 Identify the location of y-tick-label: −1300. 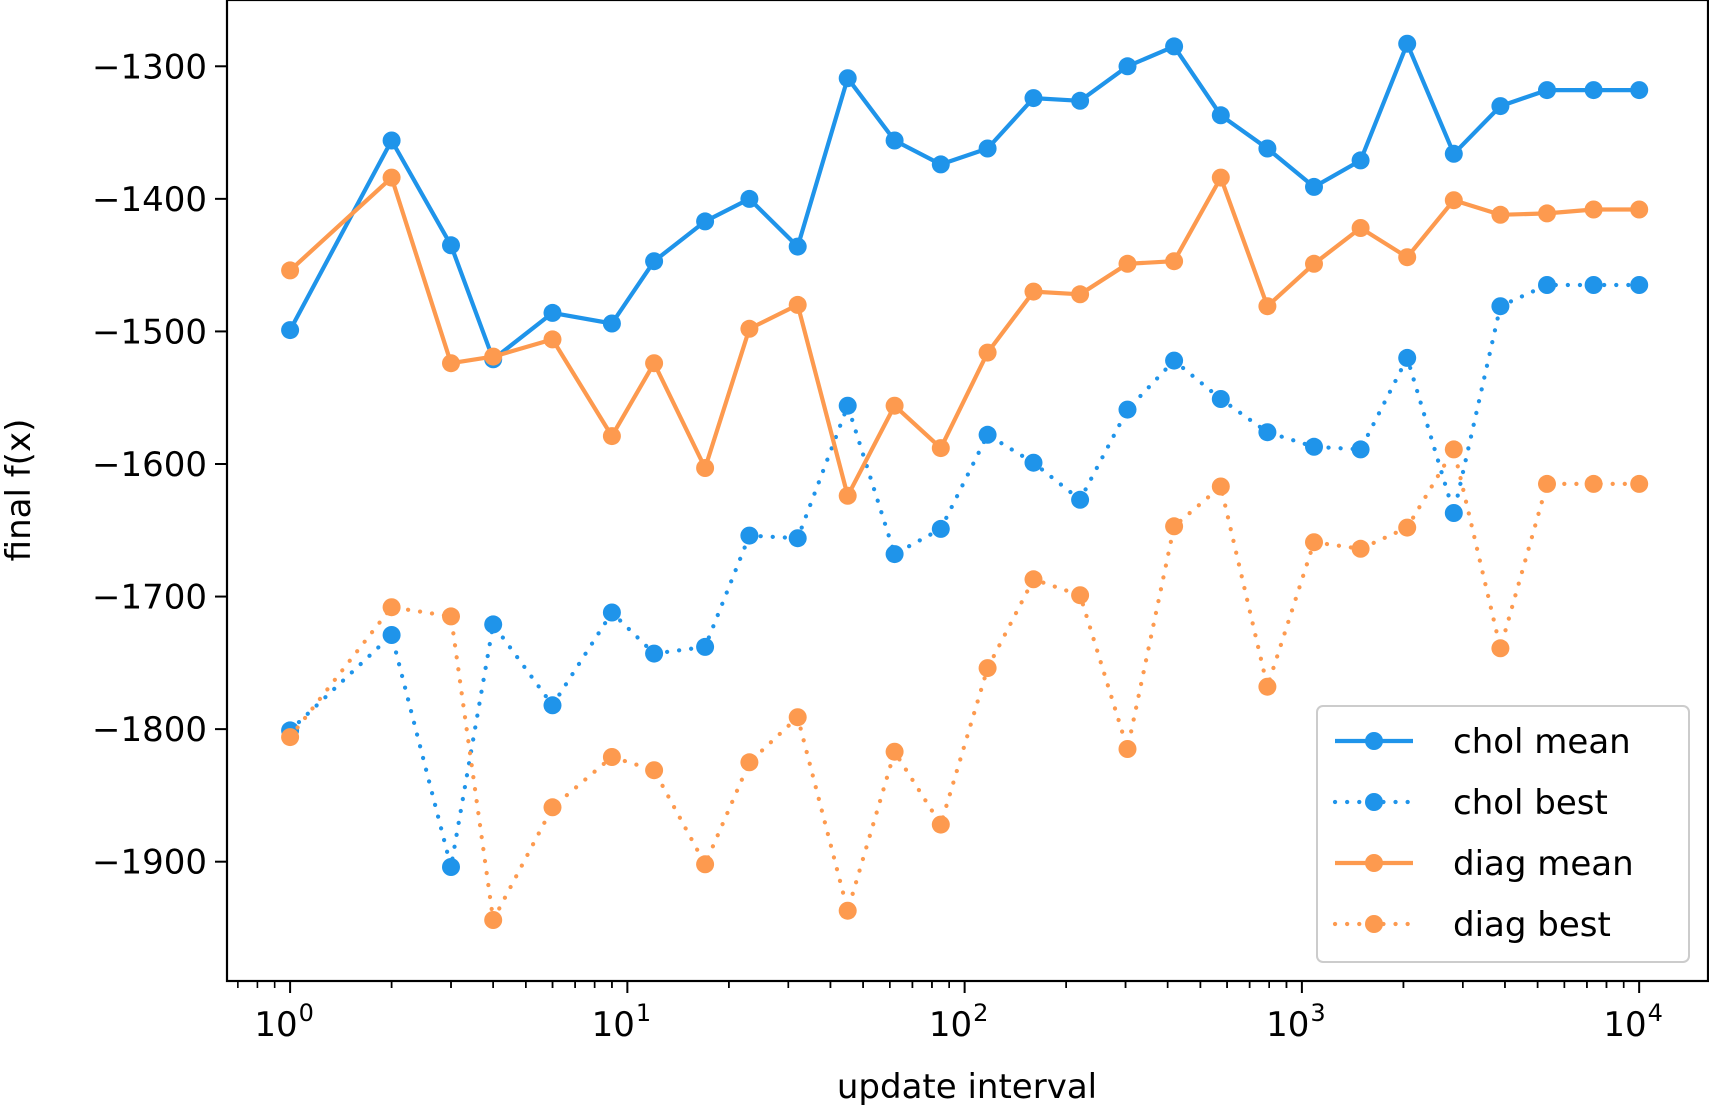
(149, 67).